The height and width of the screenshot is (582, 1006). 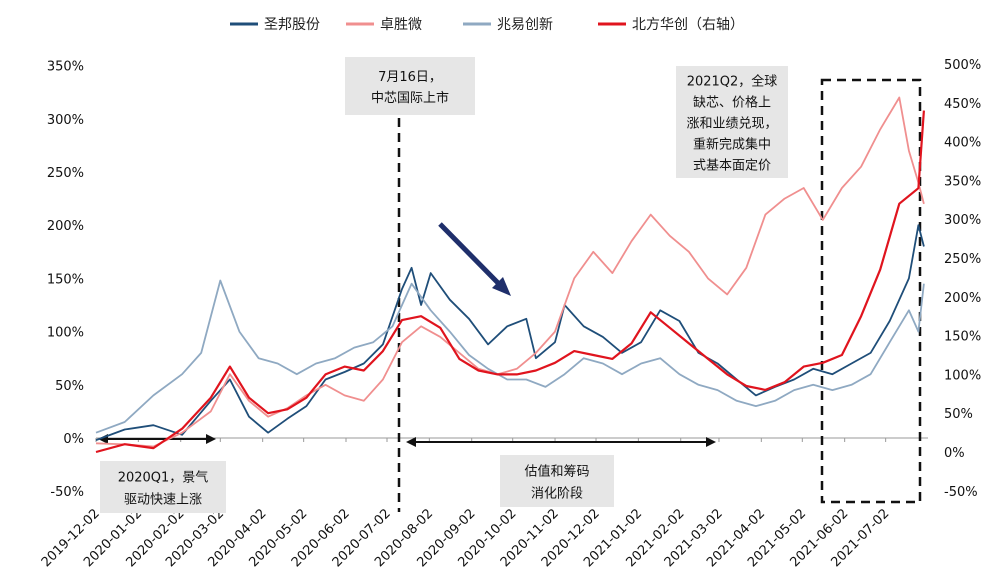 I want to click on right-tick-label: 200%, so click(x=962, y=298).